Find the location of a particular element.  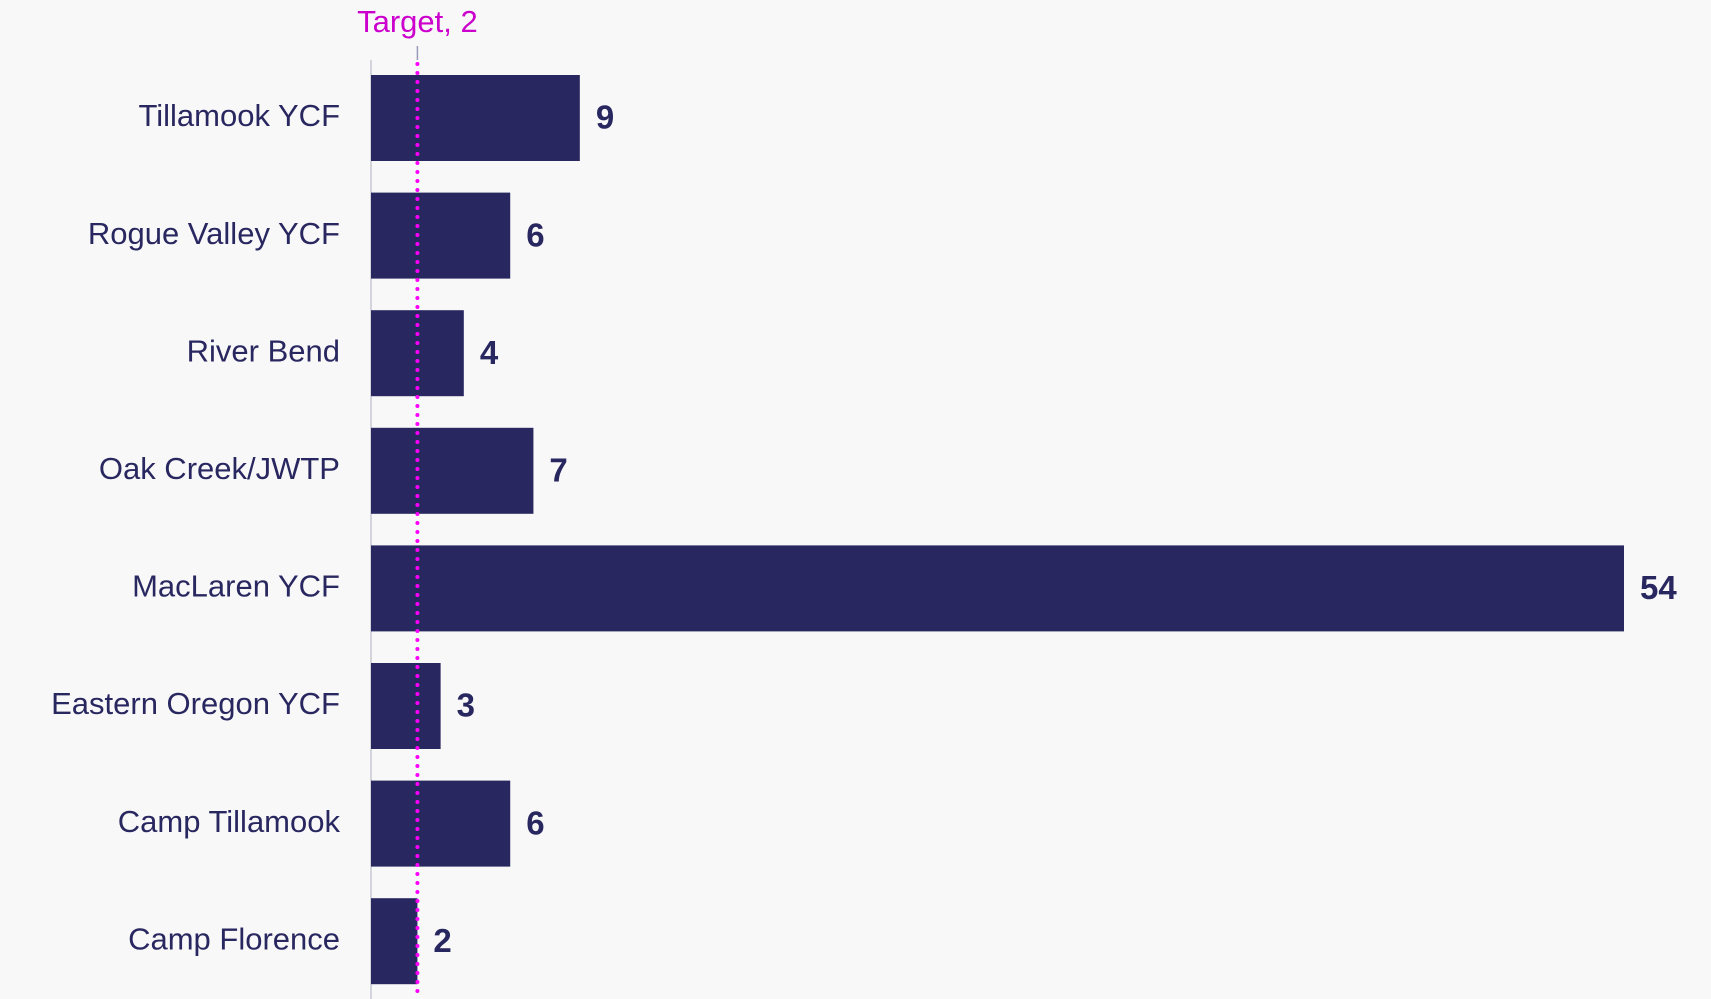

y-tick-label: MacLaren YCF is located at coordinates (236, 586).